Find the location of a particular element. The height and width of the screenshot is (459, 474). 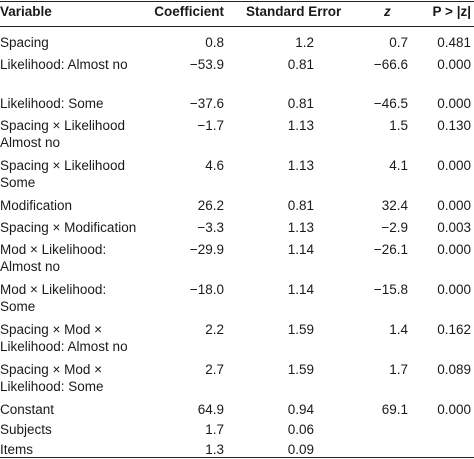

cell-z: −46.5 is located at coordinates (390, 103).